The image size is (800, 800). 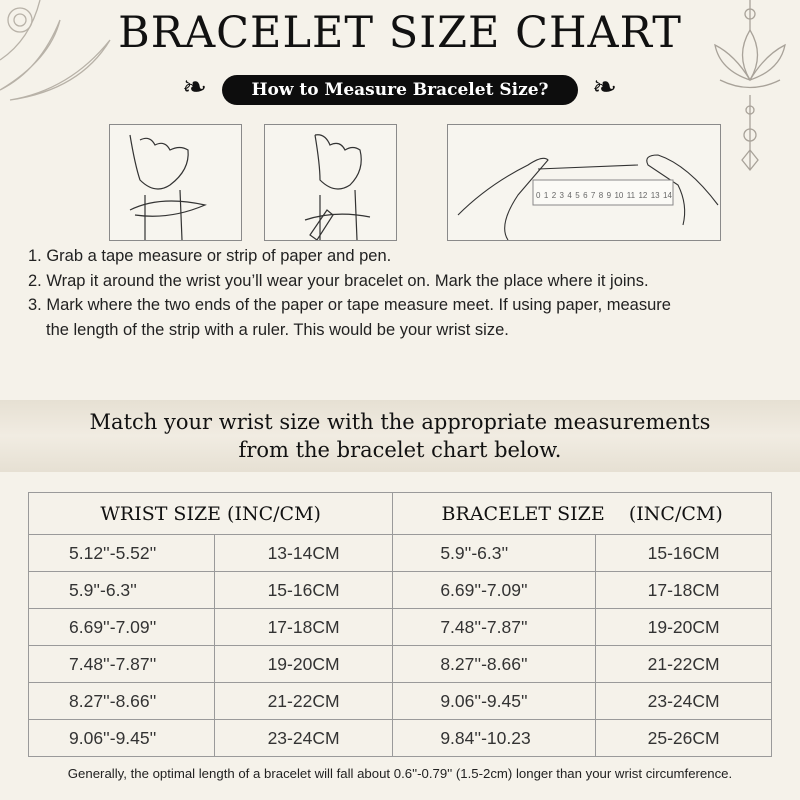 I want to click on ruler-scale: 0 1 2 3 4 5 6 7 8 9 10 11 12 13 14, so click(x=604, y=195).